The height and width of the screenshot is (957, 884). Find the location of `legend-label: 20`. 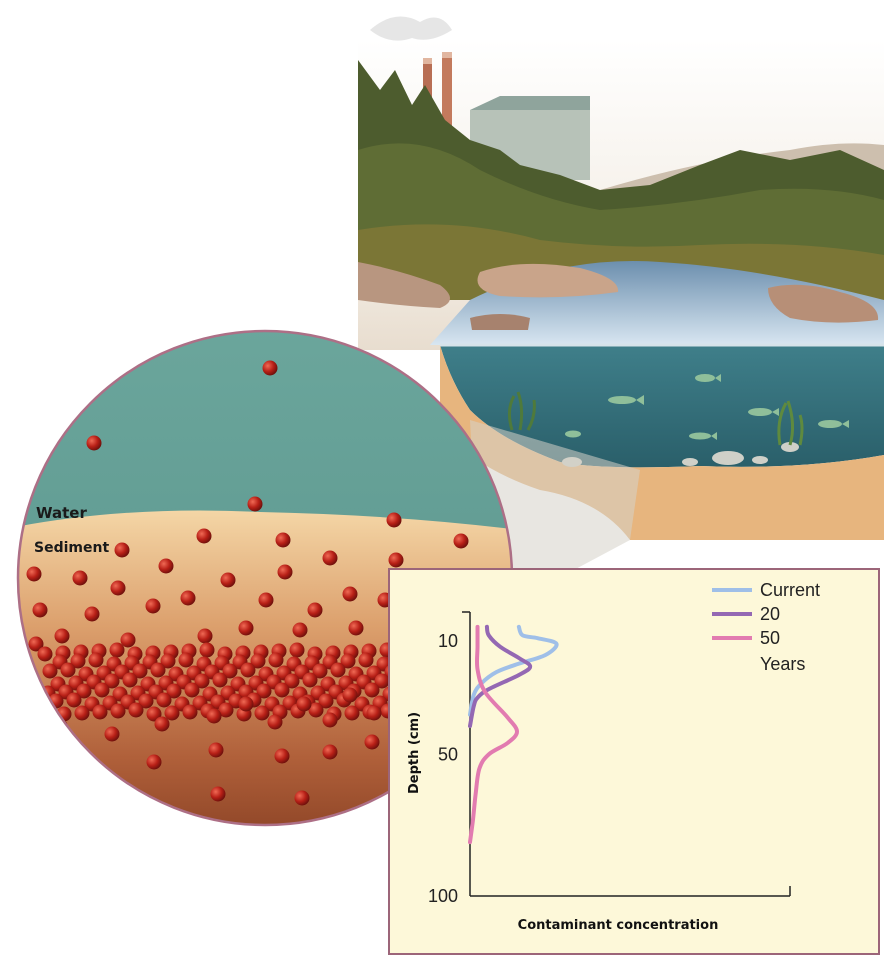

legend-label: 20 is located at coordinates (770, 614).